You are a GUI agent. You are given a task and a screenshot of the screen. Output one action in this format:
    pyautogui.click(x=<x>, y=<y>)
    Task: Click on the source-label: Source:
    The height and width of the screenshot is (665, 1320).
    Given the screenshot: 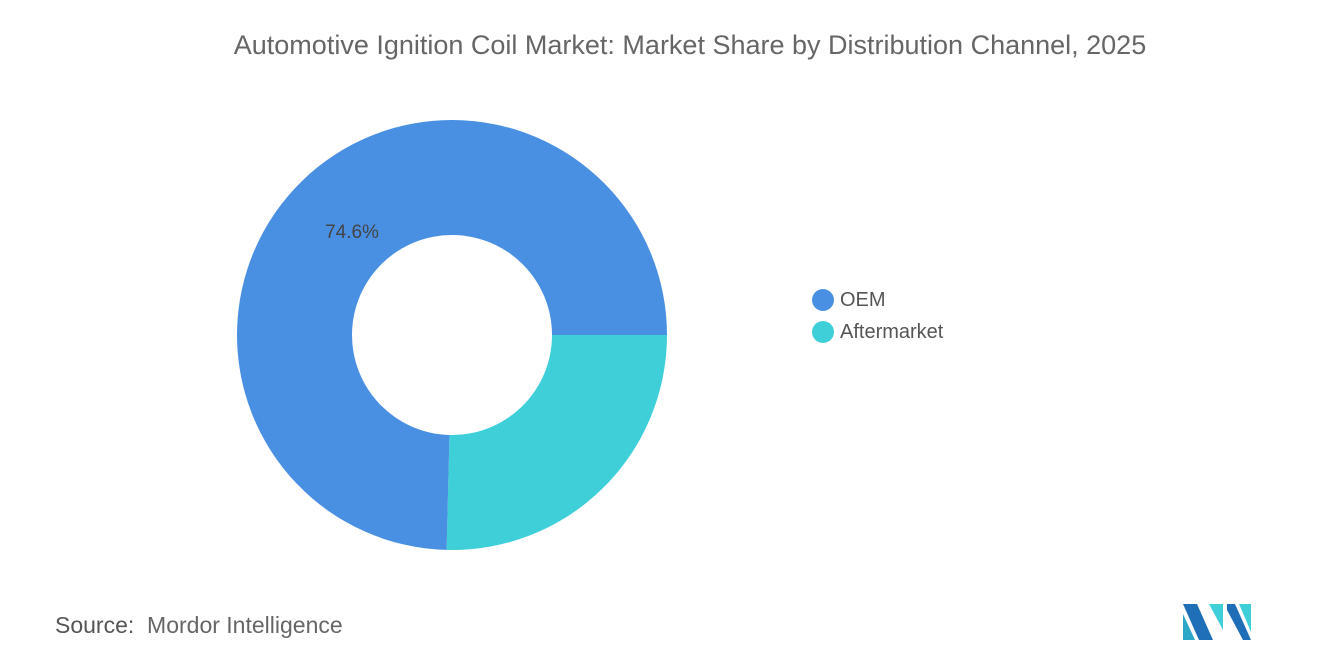 What is the action you would take?
    pyautogui.click(x=95, y=625)
    